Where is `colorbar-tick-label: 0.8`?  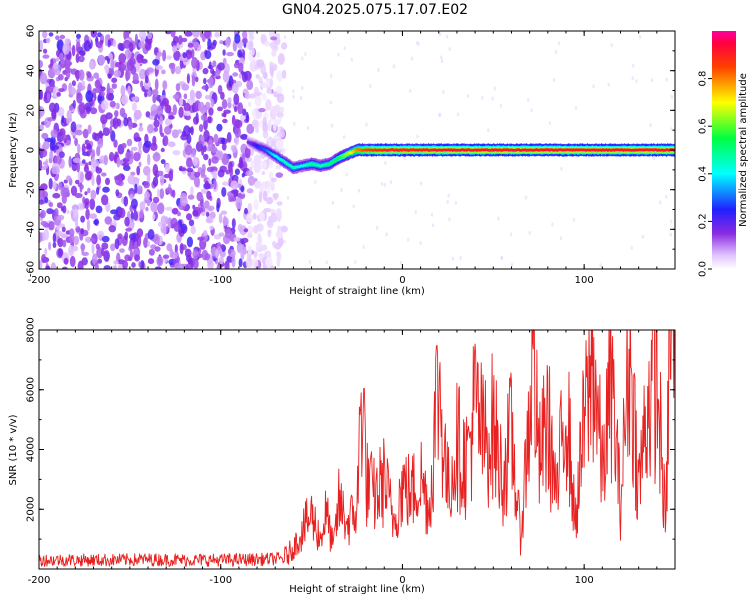 colorbar-tick-label: 0.8 is located at coordinates (703, 79).